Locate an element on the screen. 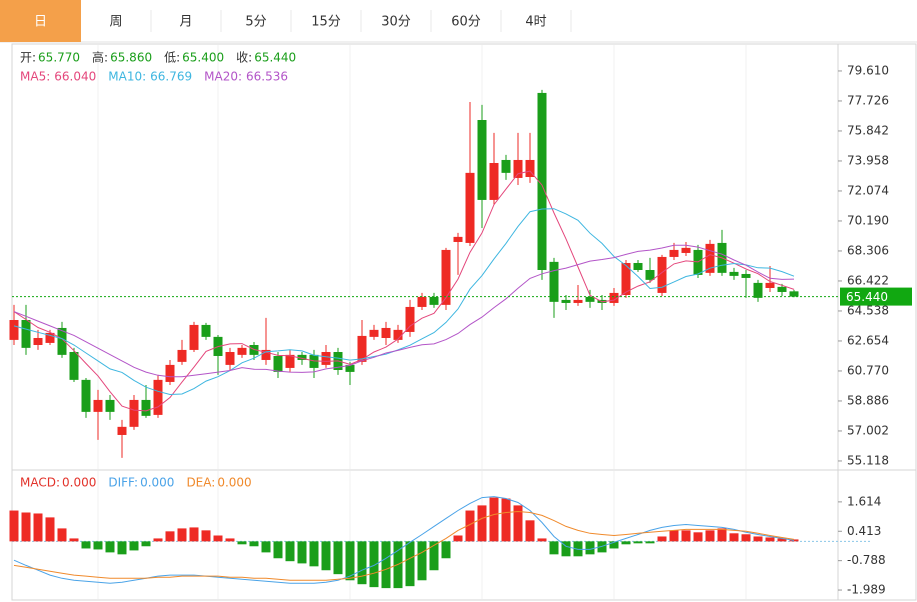 This screenshot has width=917, height=602. y-tick-label: 57.002 is located at coordinates (868, 430).